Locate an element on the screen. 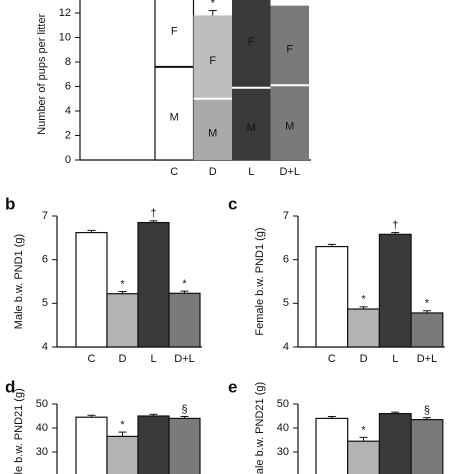  y-axis-label: Female b.w. PND1 (g) is located at coordinates (260, 281).